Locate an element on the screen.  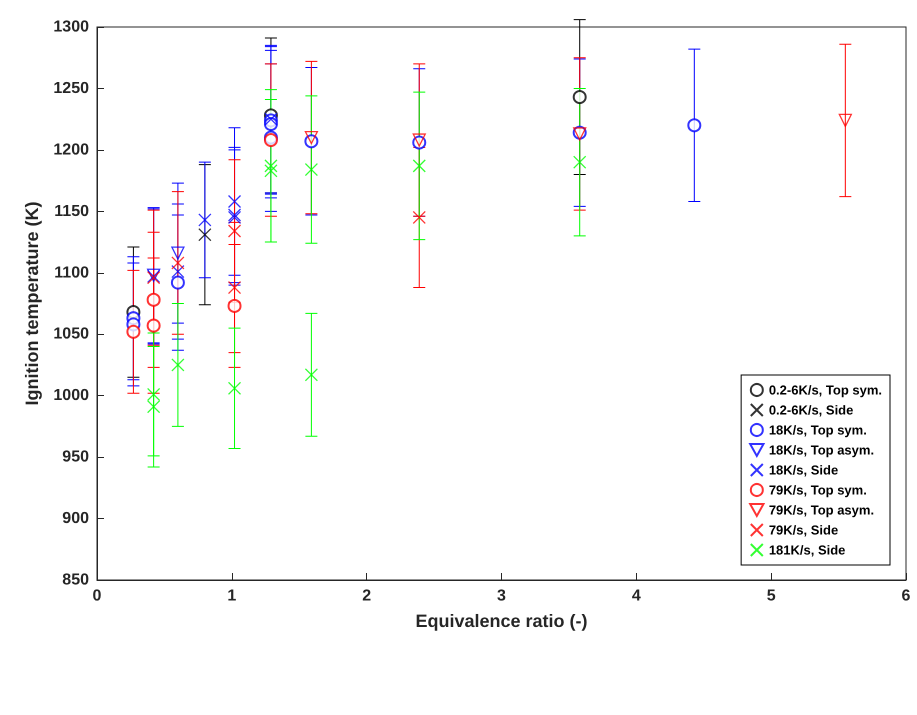
y-axis-title: Ignition temperature (K) is located at coordinates (32, 303).